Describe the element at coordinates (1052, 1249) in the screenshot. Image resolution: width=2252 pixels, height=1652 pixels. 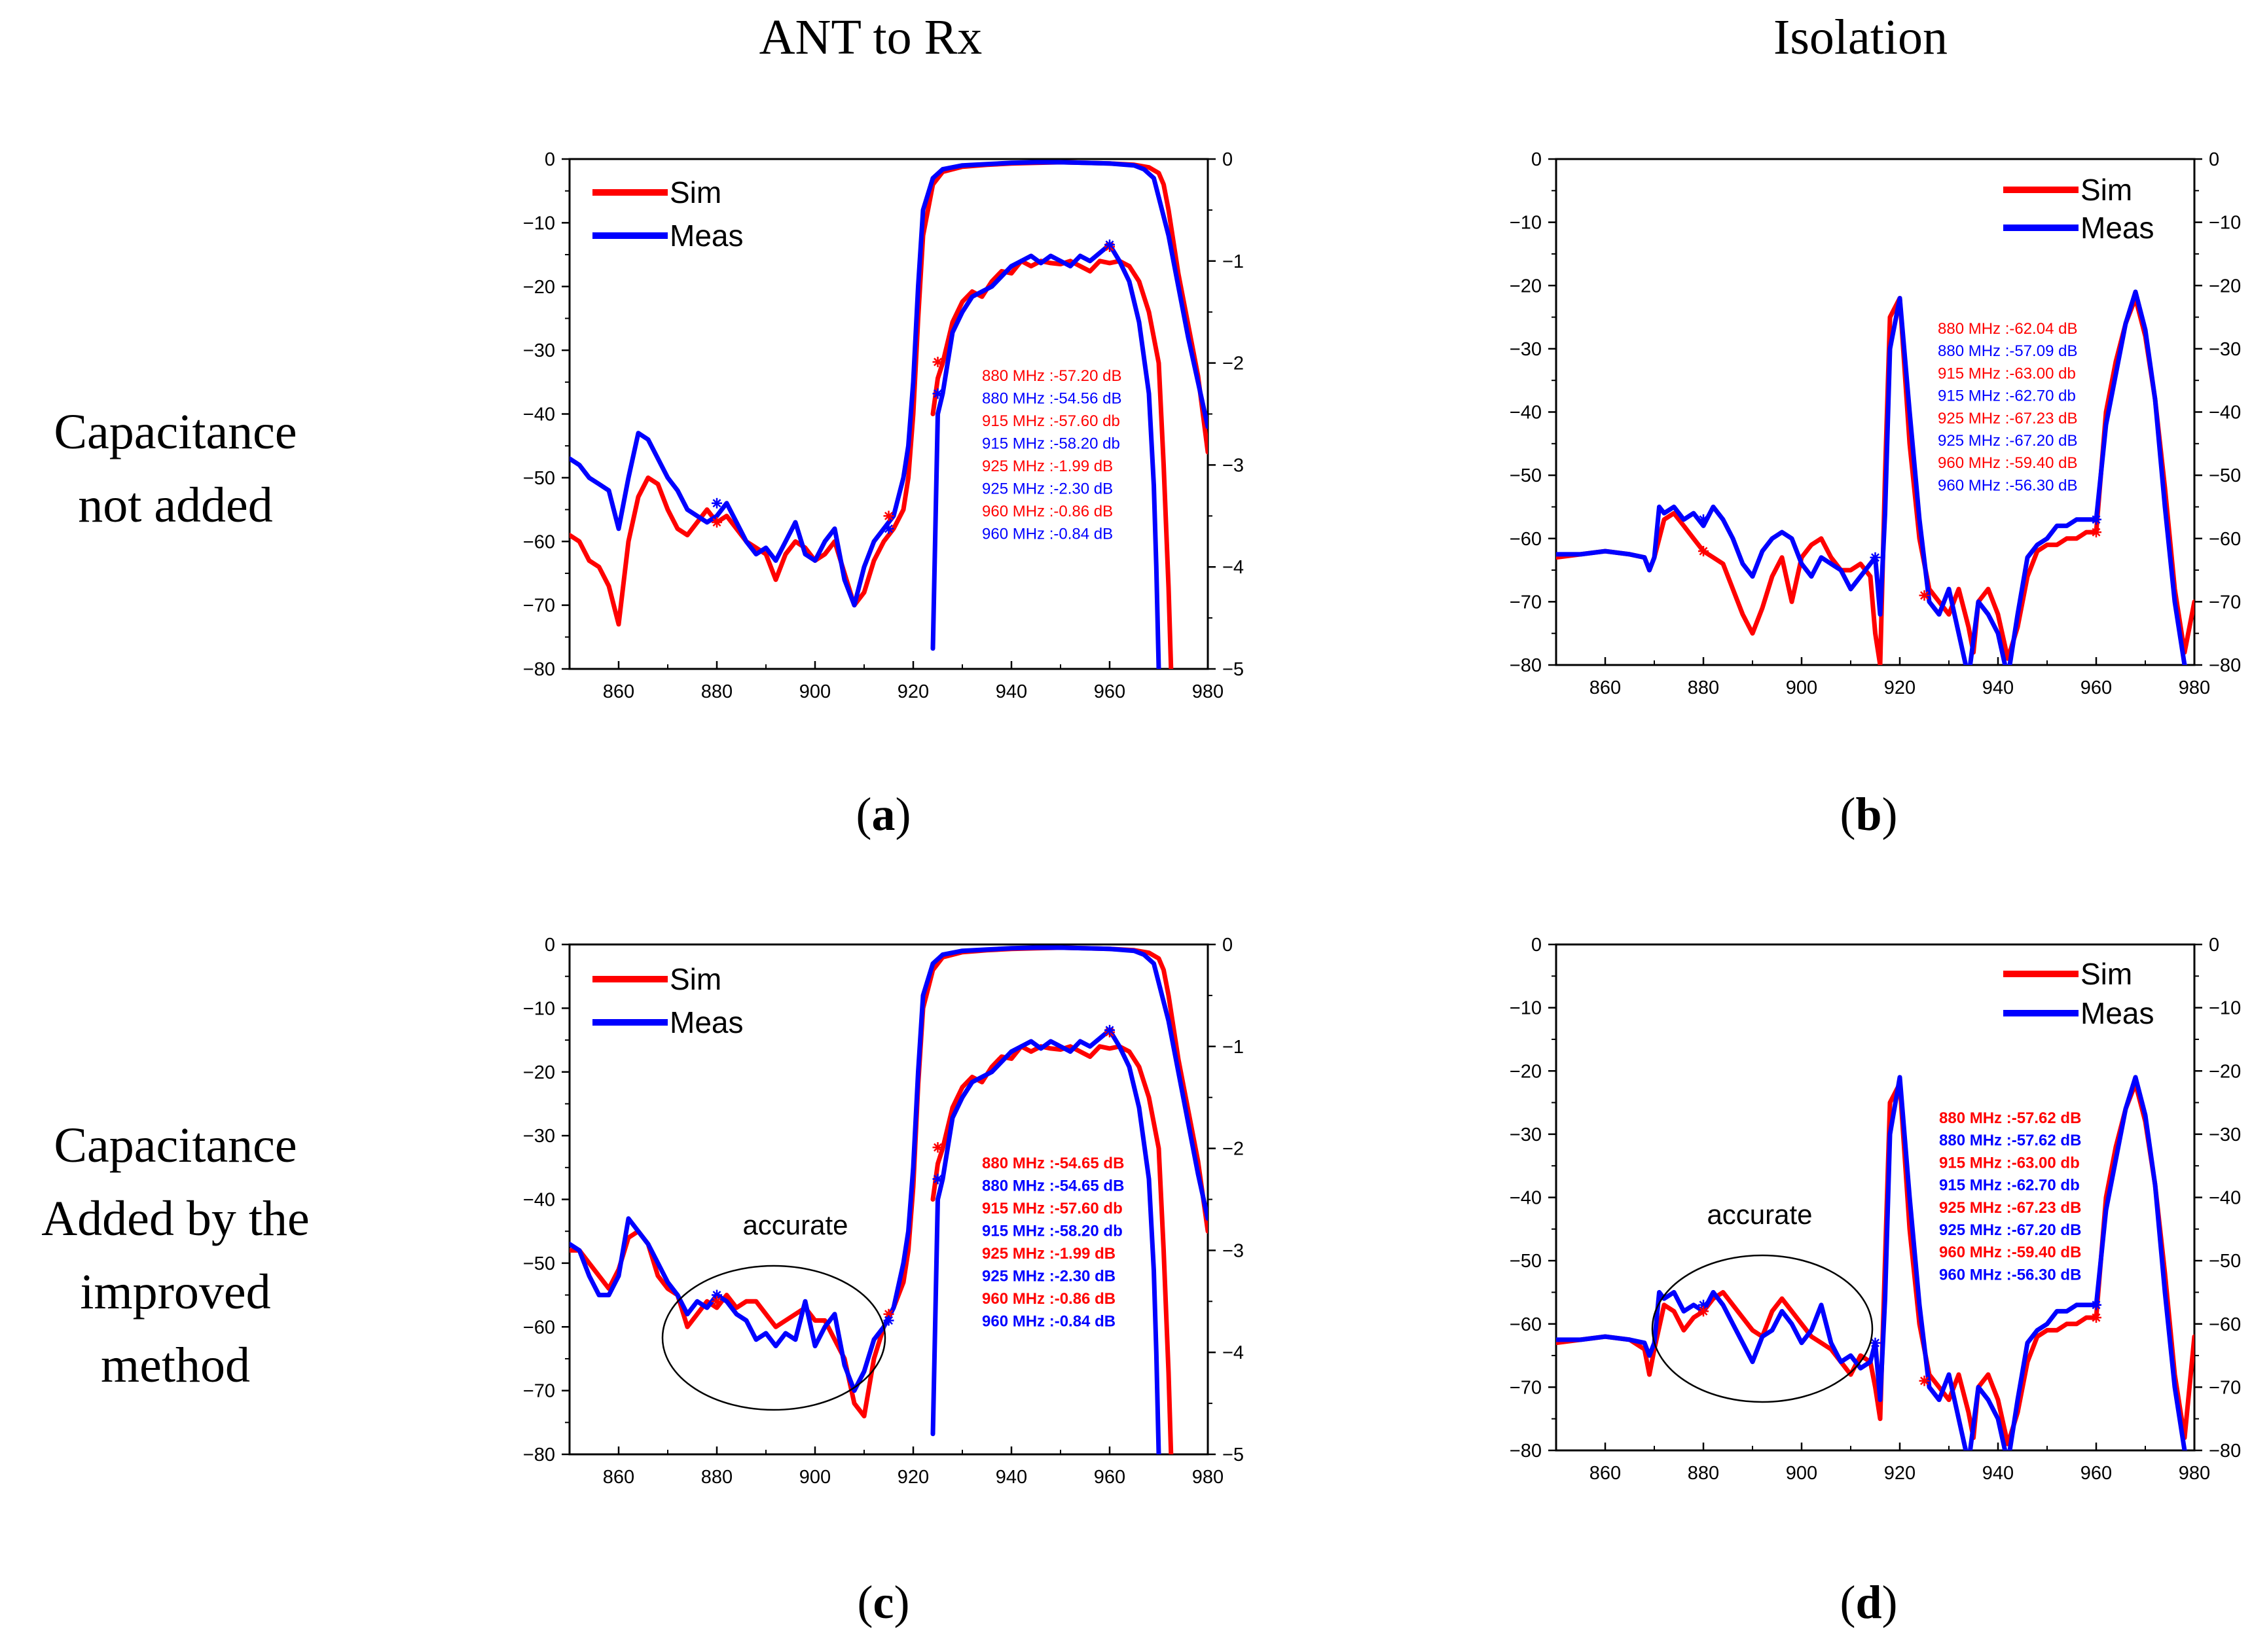
I see `series-line-sim-right` at that location.